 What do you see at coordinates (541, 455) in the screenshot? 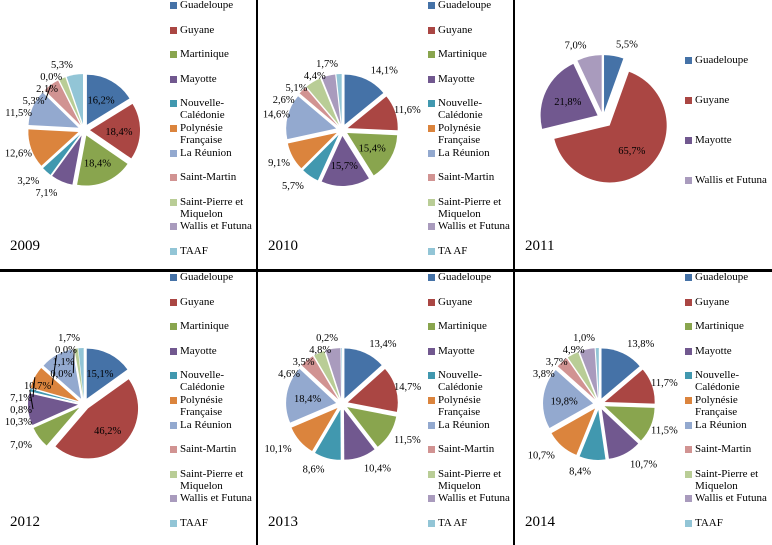
I see `data-label-polynesie-francaise: 10,7%` at bounding box center [541, 455].